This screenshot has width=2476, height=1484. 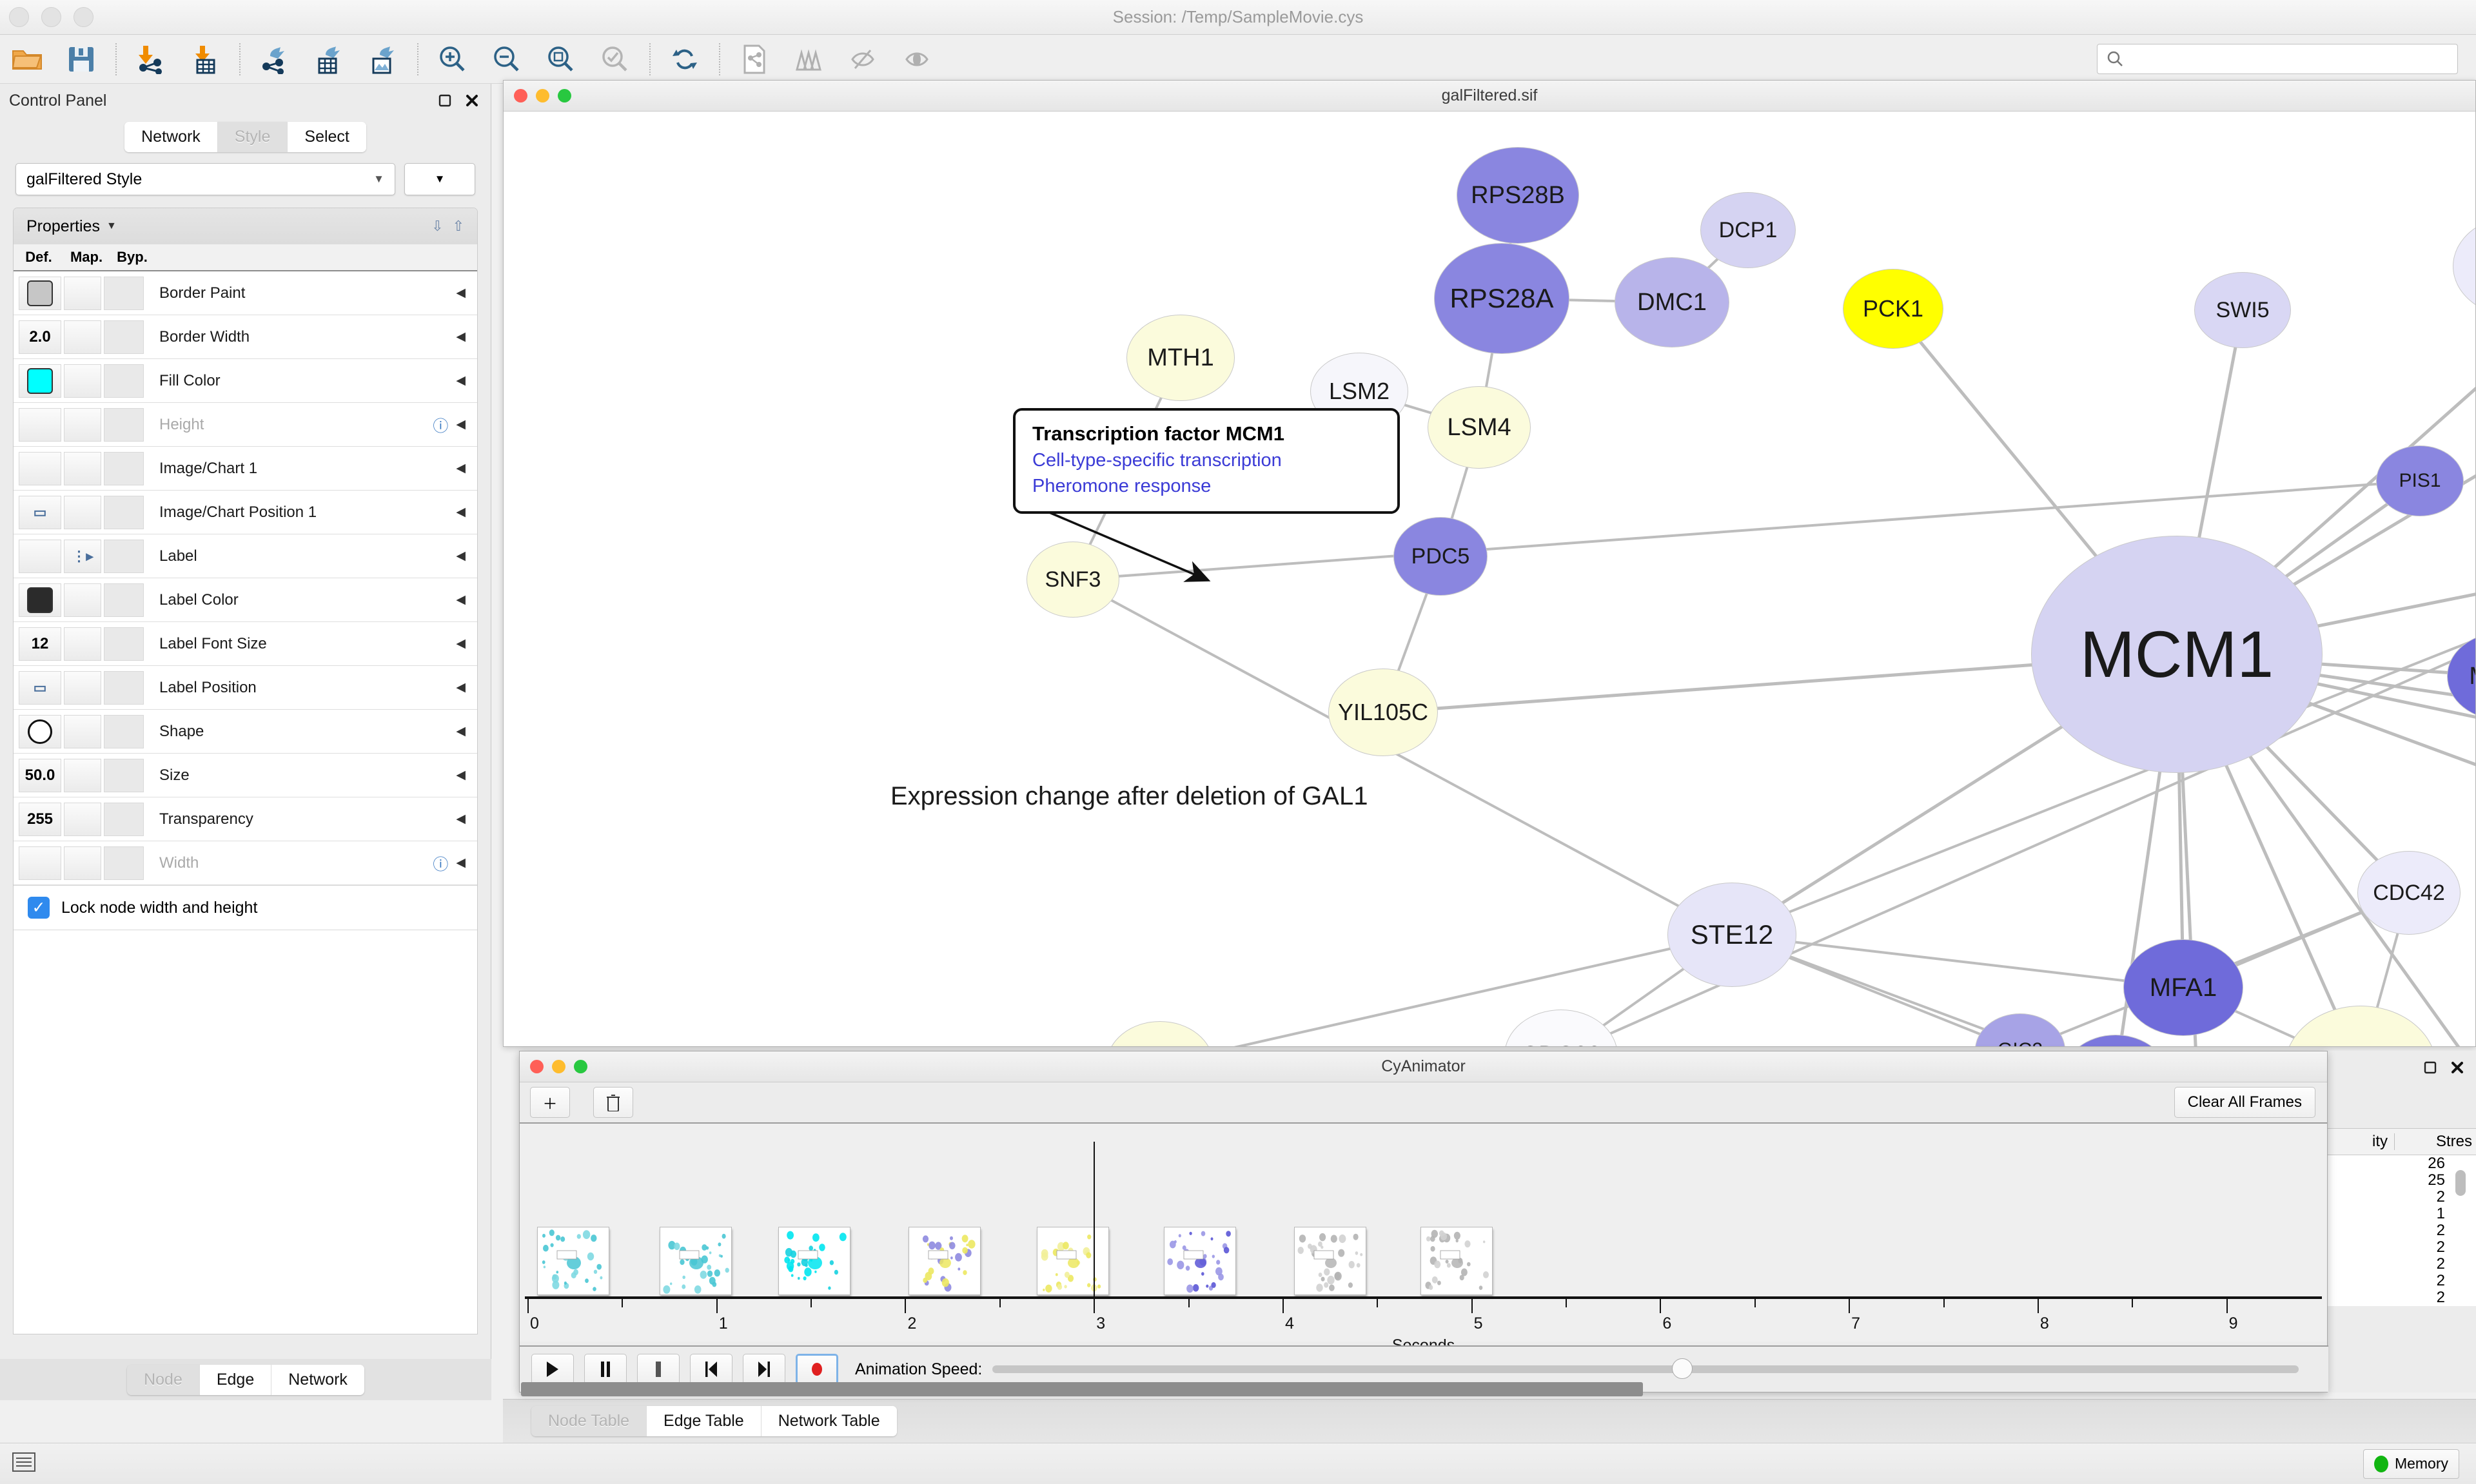 What do you see at coordinates (520, 96) in the screenshot?
I see `close-network-dot` at bounding box center [520, 96].